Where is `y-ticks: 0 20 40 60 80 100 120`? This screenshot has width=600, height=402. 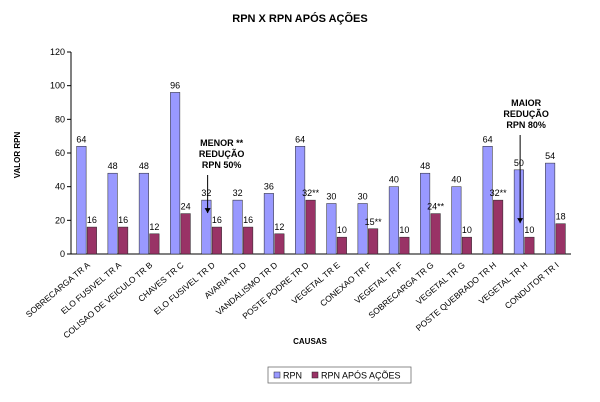
y-ticks: 0 20 40 60 80 100 120 is located at coordinates (60, 153).